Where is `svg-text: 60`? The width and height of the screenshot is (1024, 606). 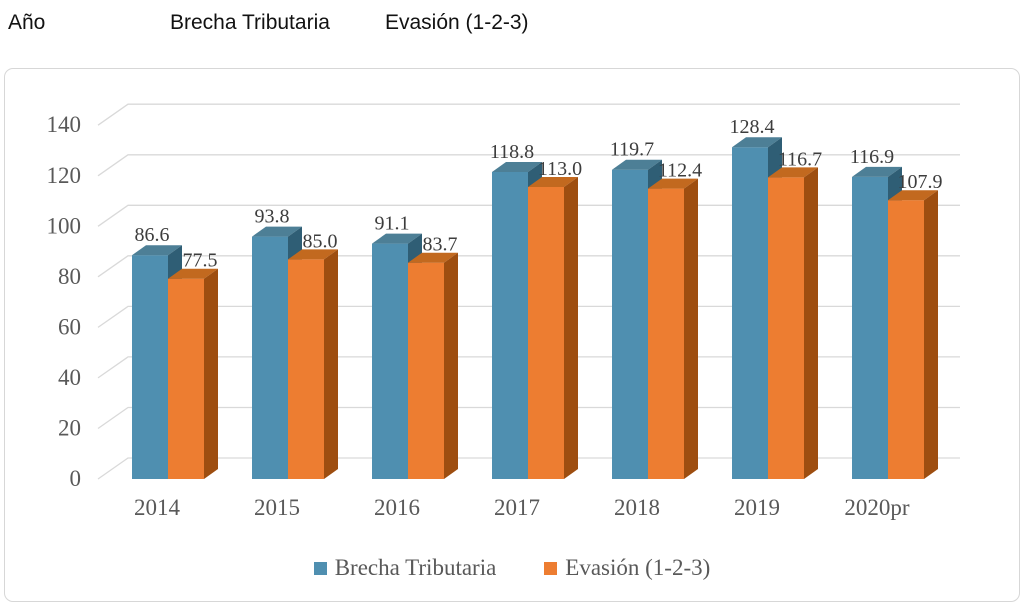 svg-text: 60 is located at coordinates (69, 326).